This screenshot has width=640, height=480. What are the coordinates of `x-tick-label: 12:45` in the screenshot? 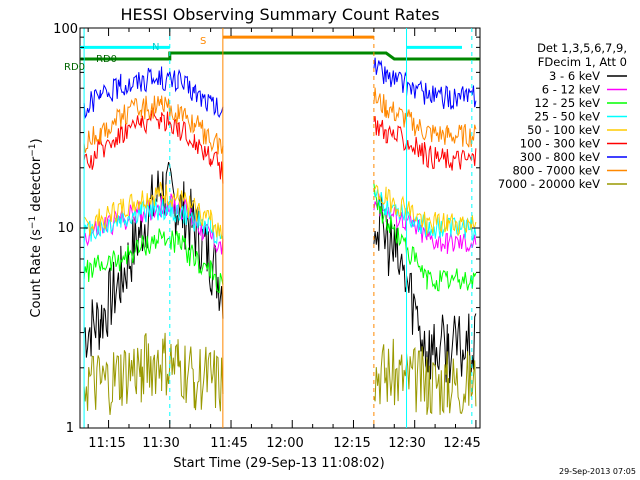 It's located at (461, 443).